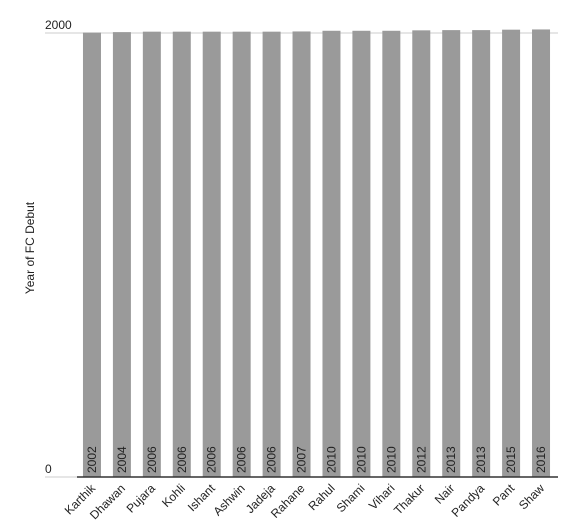 This screenshot has width=582, height=523. I want to click on value-label: 2015, so click(511, 459).